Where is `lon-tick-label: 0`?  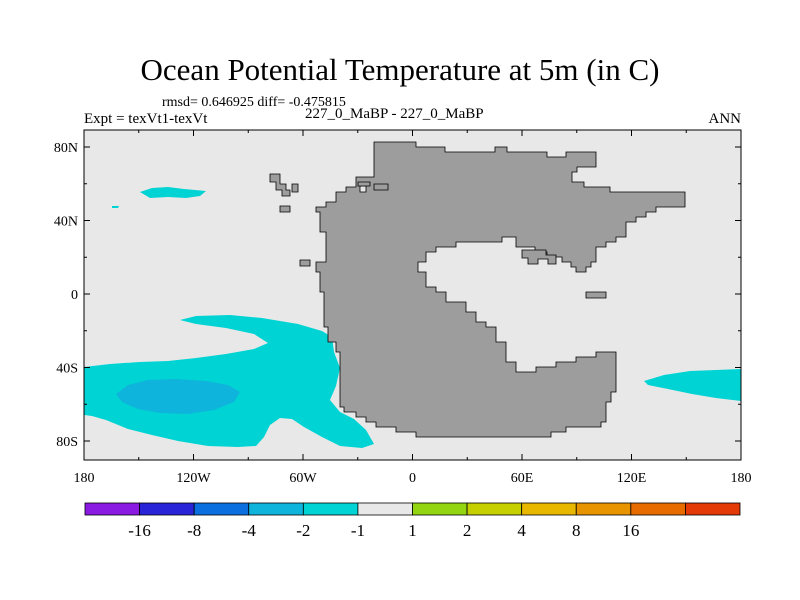
lon-tick-label: 0 is located at coordinates (412, 478).